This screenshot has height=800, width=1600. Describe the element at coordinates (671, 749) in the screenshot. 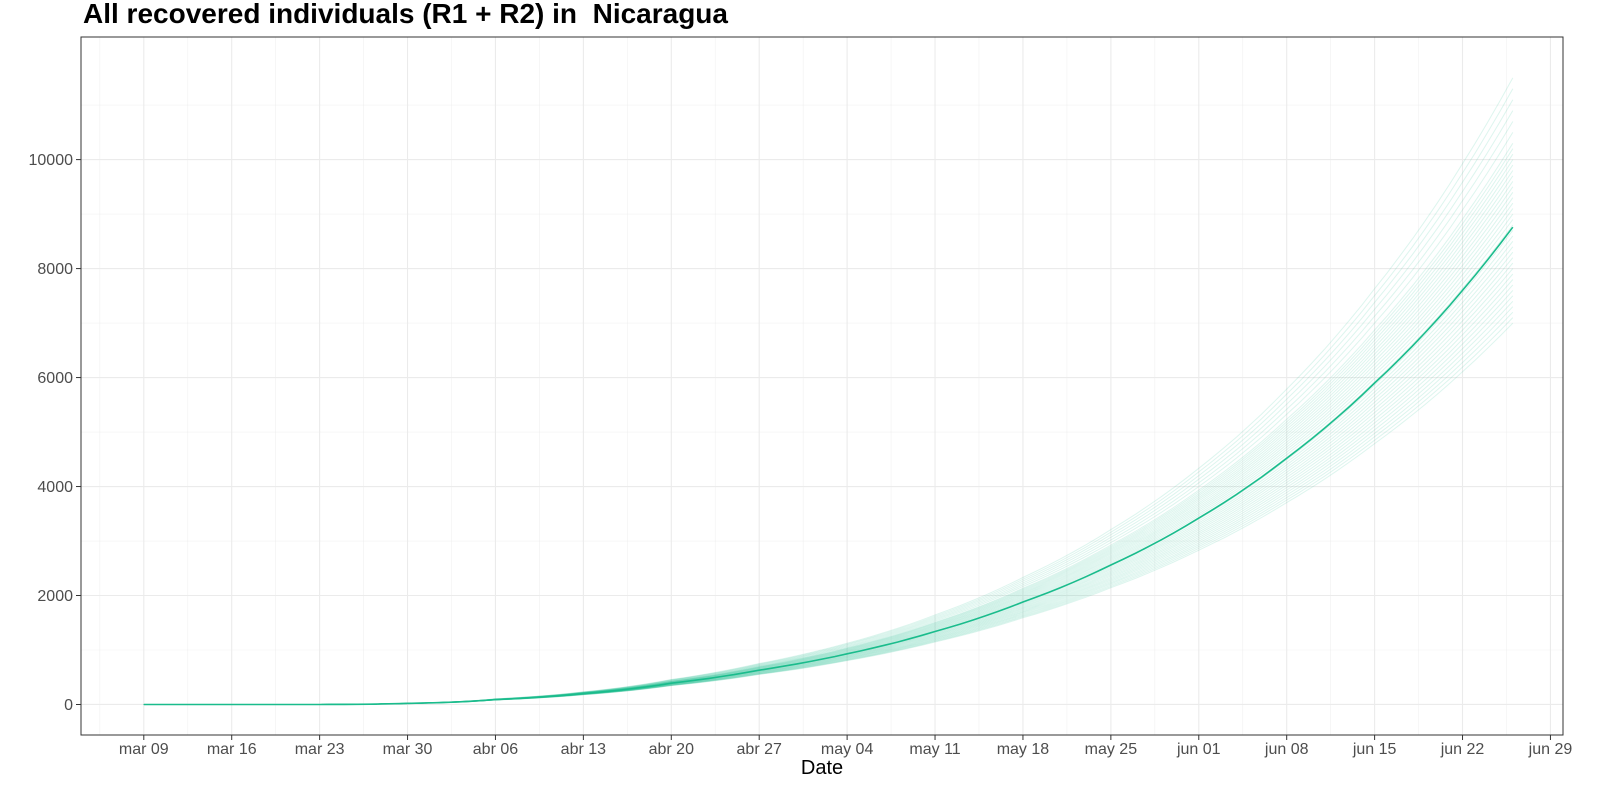

I see `x-tick-label: abr 20` at that location.